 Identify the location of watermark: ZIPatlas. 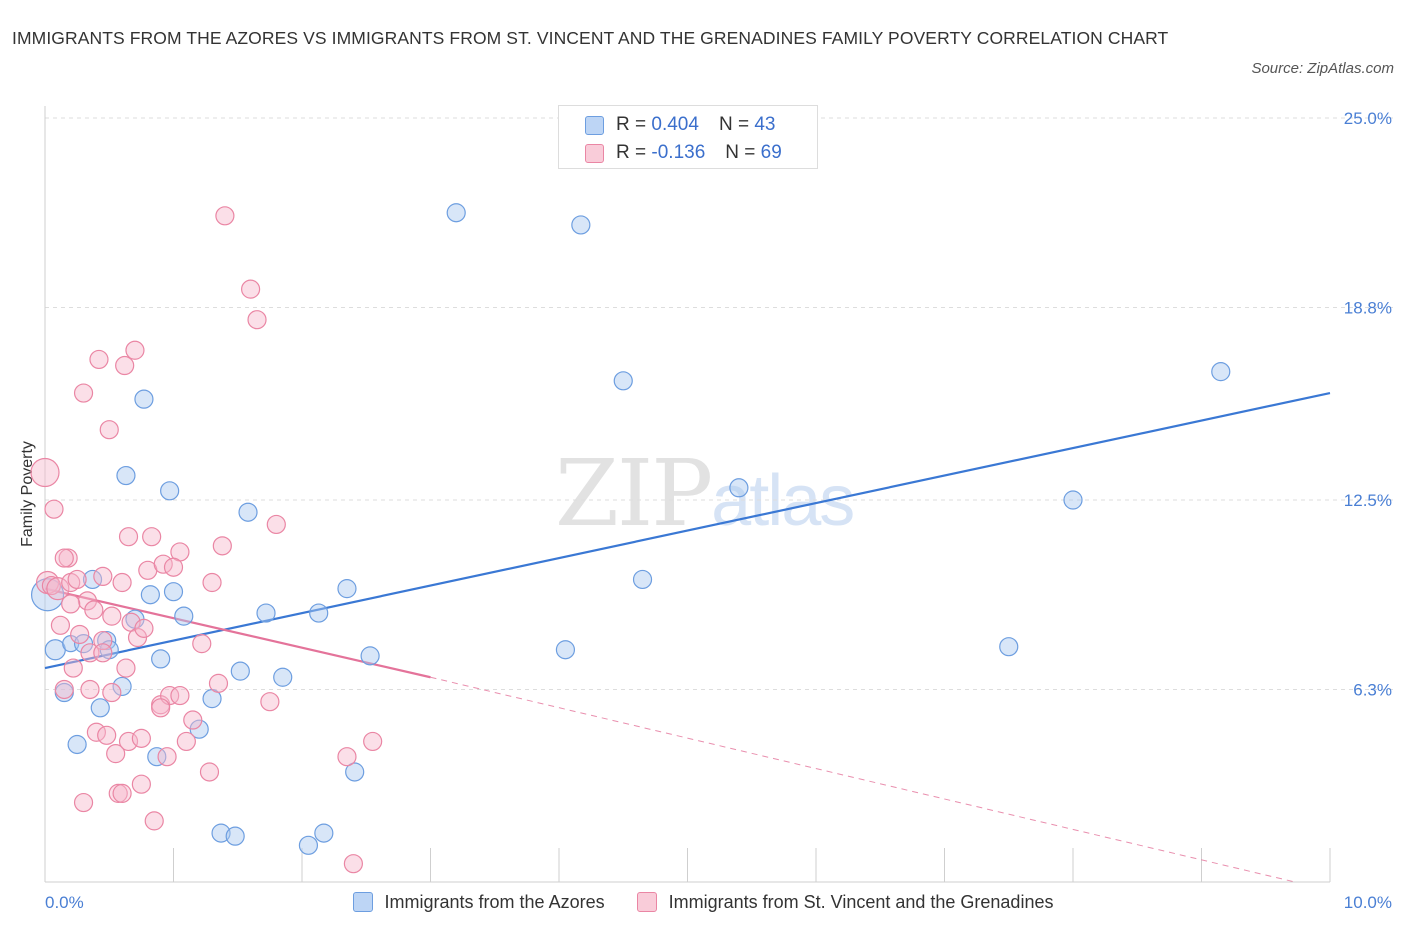
(705, 493).